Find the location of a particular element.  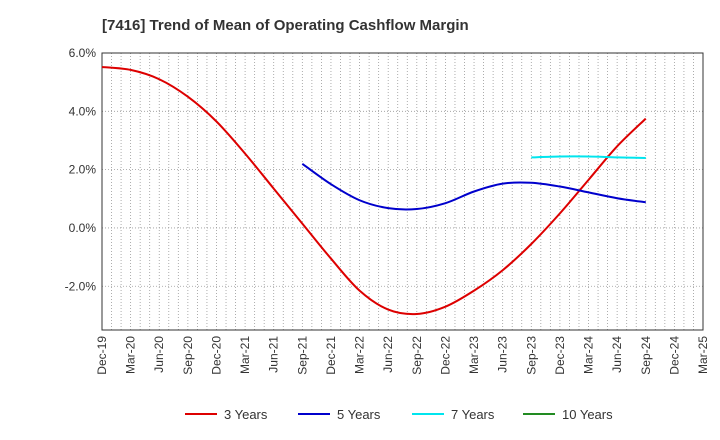

y-tick-label: 0.0% is located at coordinates (83, 228).